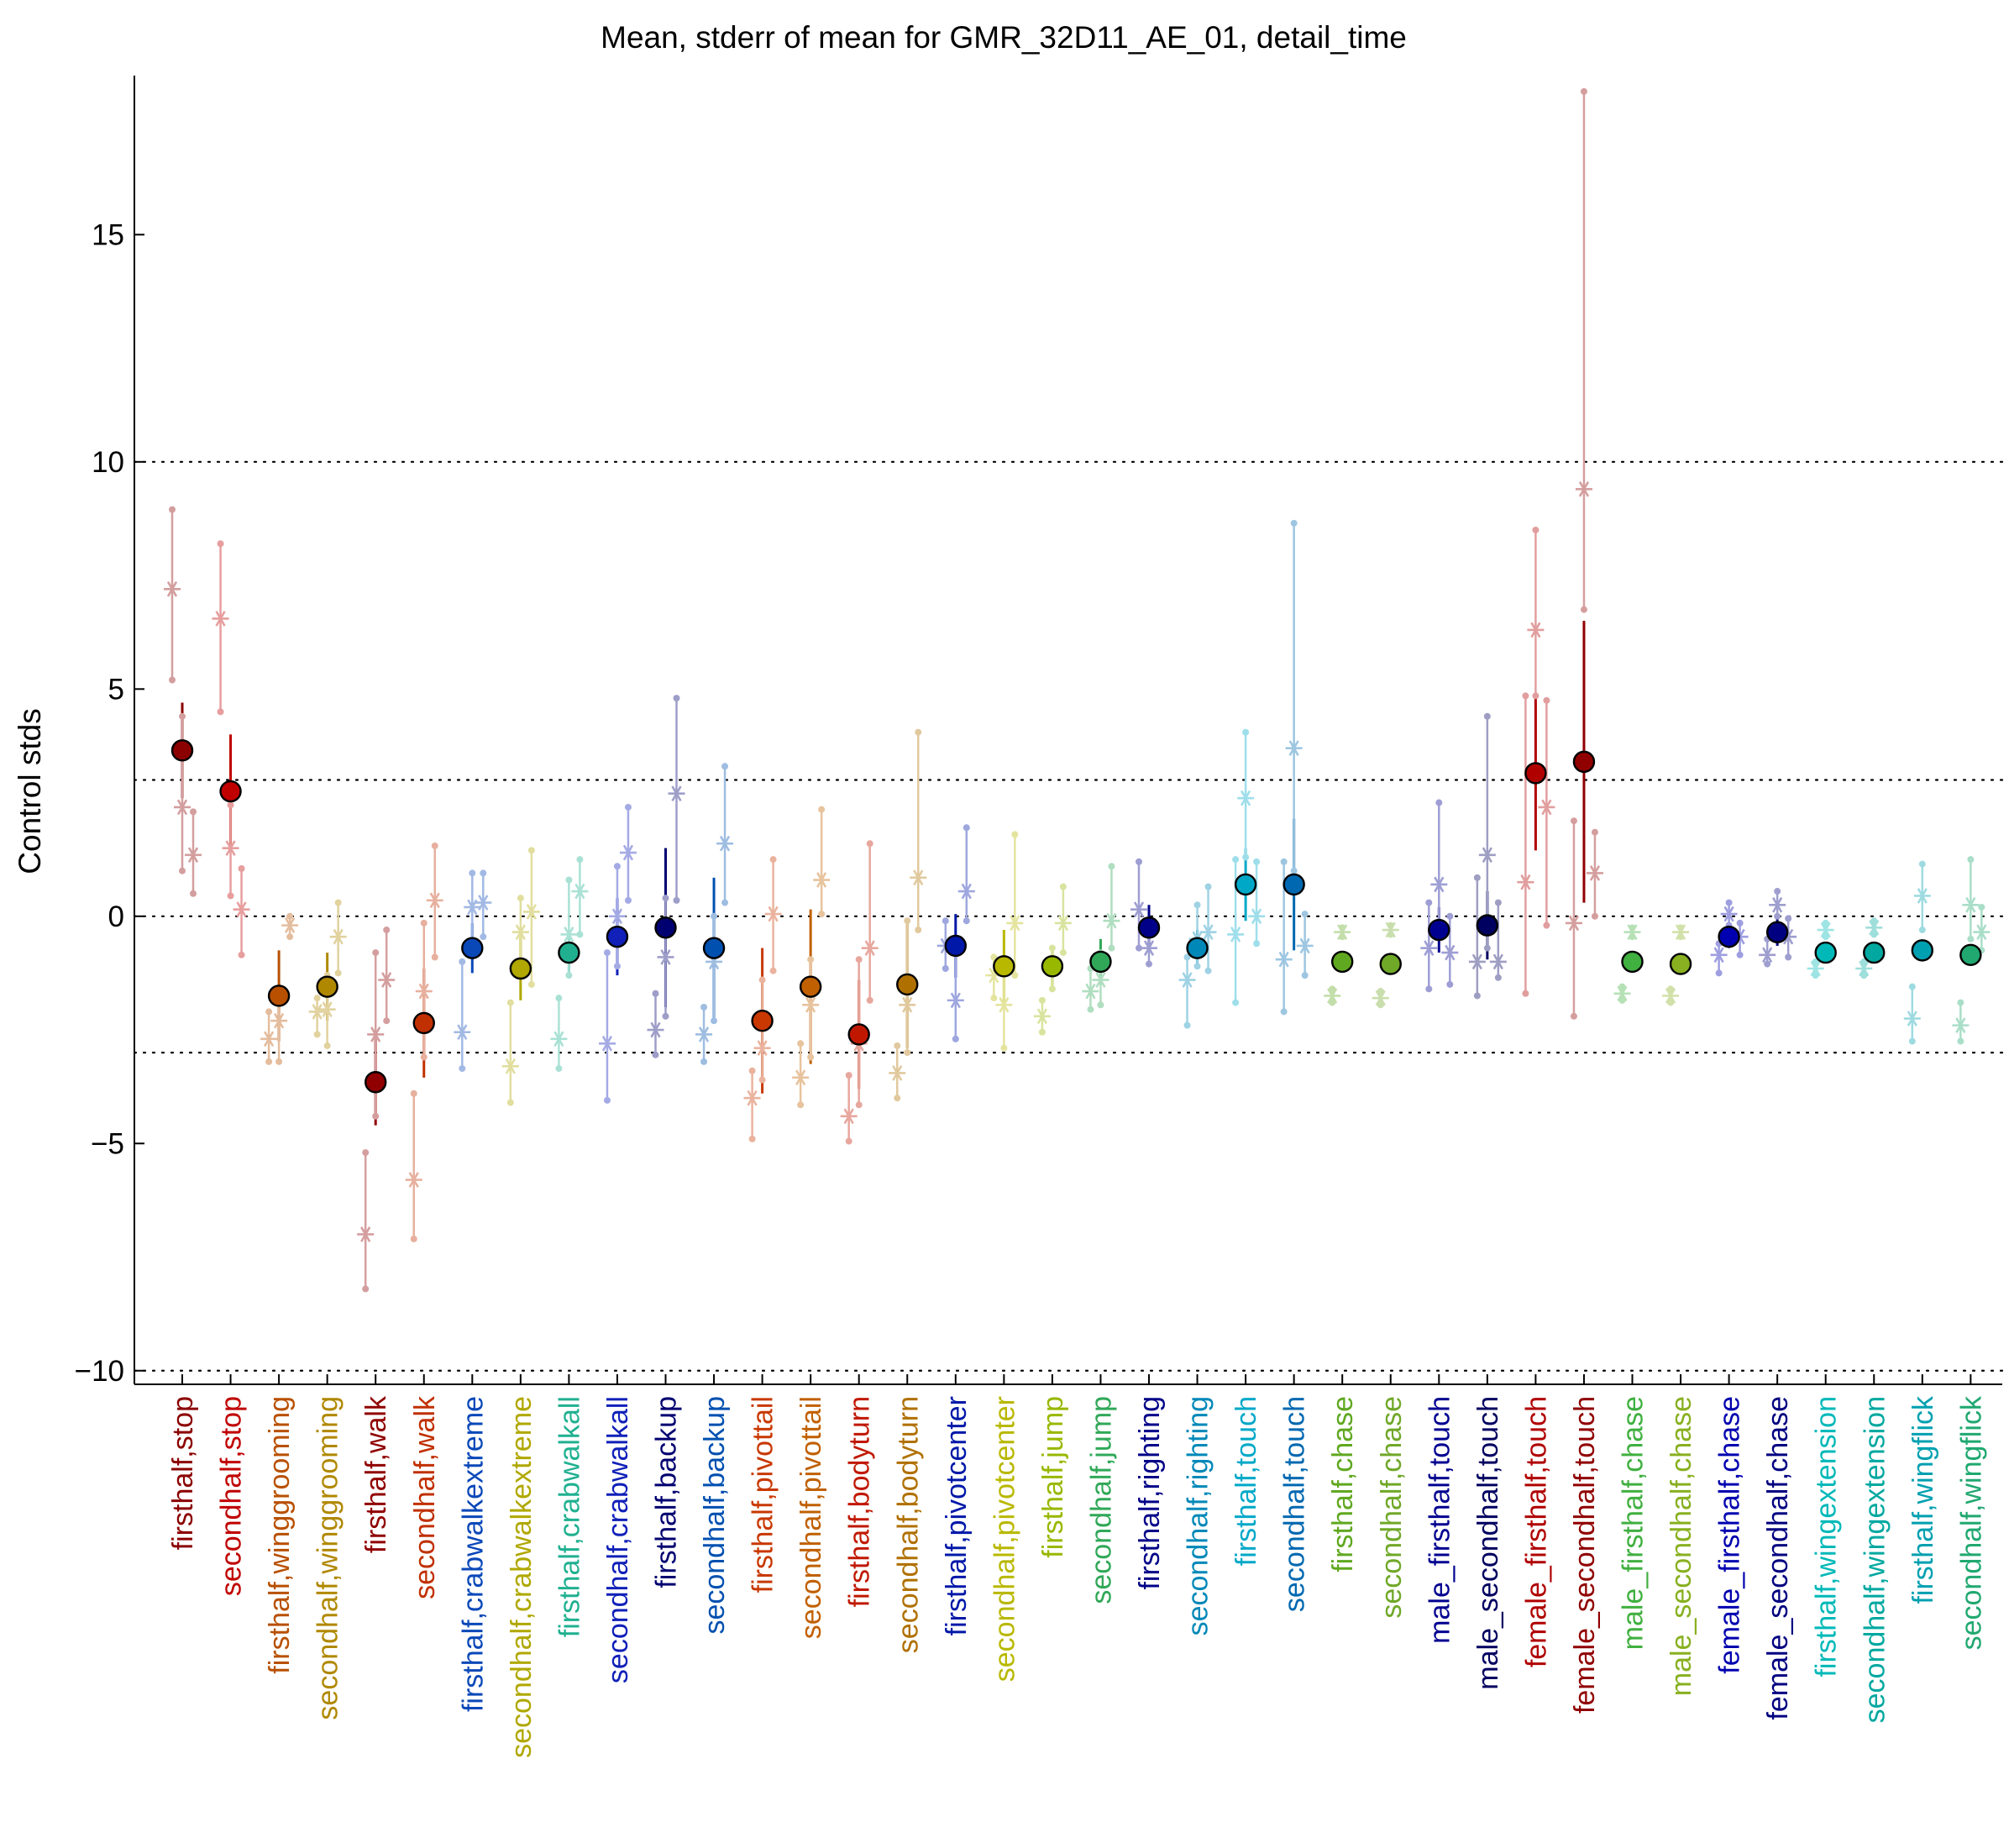 The width and height of the screenshot is (2009, 1848). Describe the element at coordinates (280, 1535) in the screenshot. I see `x-tick-label: firsthalf,winggrooming` at that location.